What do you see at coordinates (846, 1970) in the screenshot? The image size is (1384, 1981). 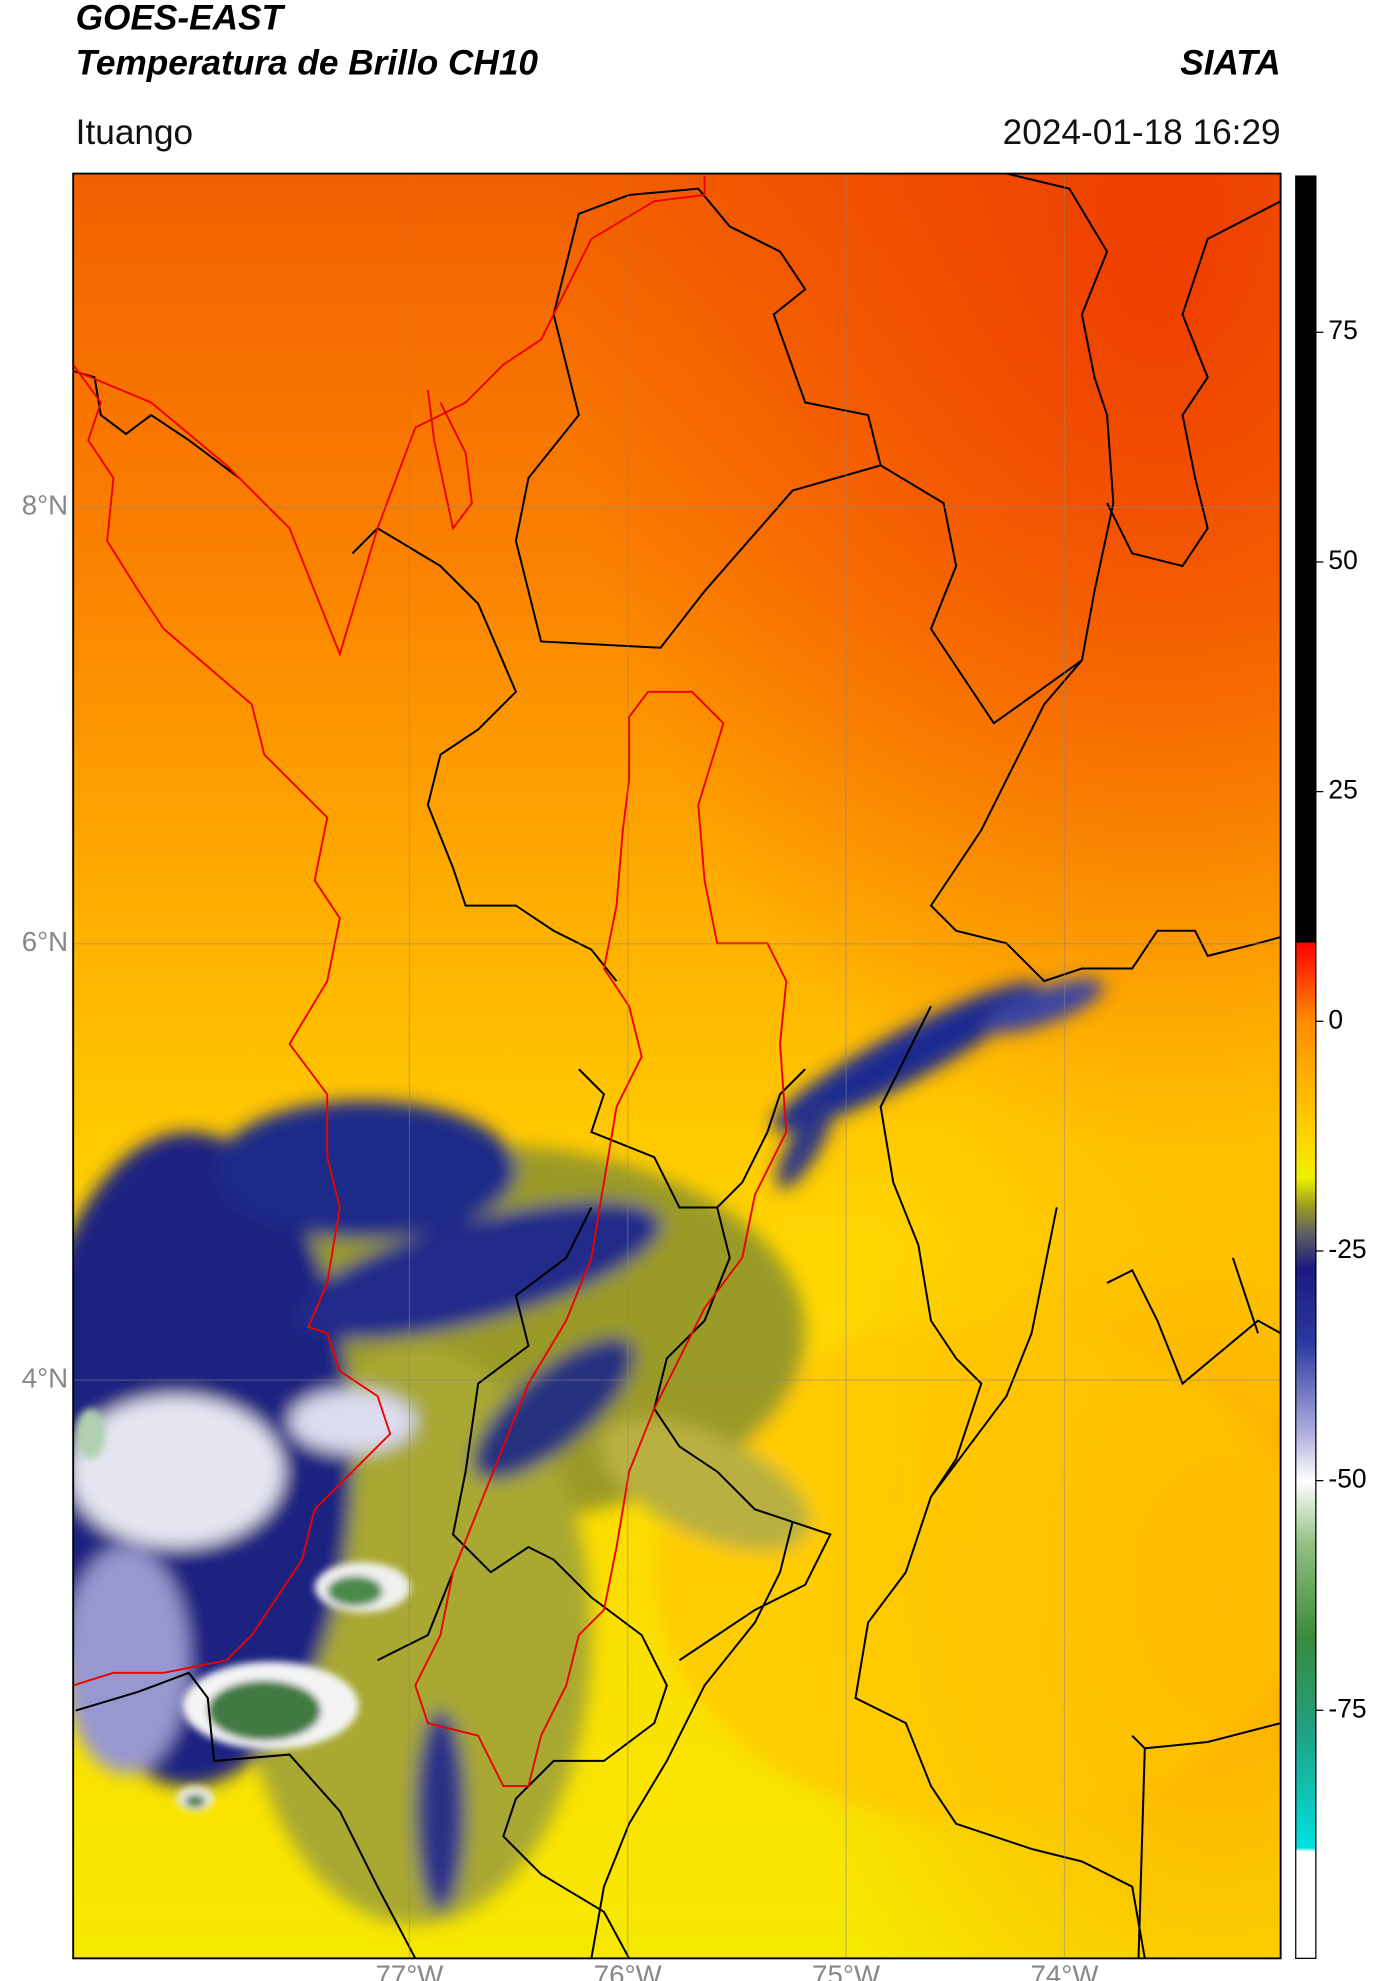 I see `x-tick-label: 75°W` at bounding box center [846, 1970].